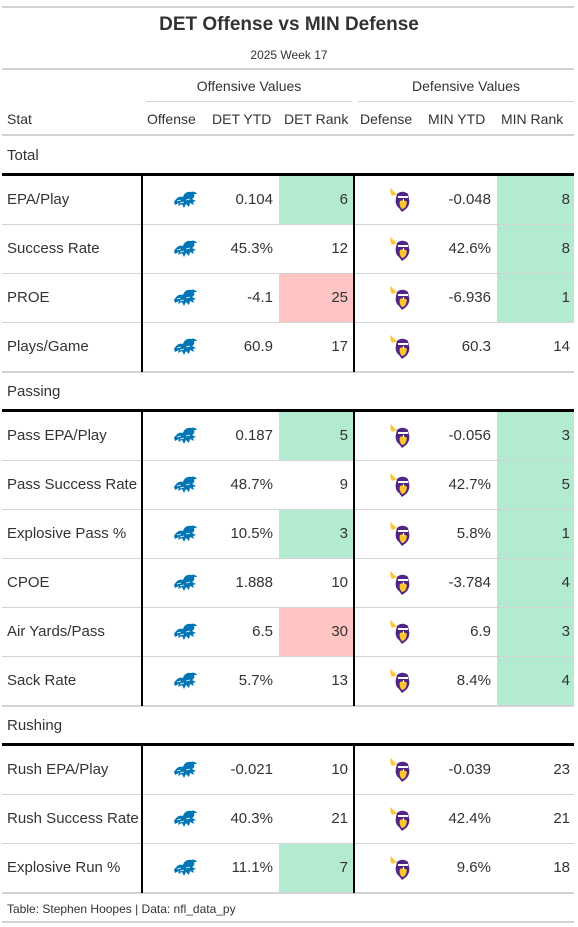  Describe the element at coordinates (289, 24) in the screenshot. I see `table-title: DET Offense vs MIN Defense` at that location.